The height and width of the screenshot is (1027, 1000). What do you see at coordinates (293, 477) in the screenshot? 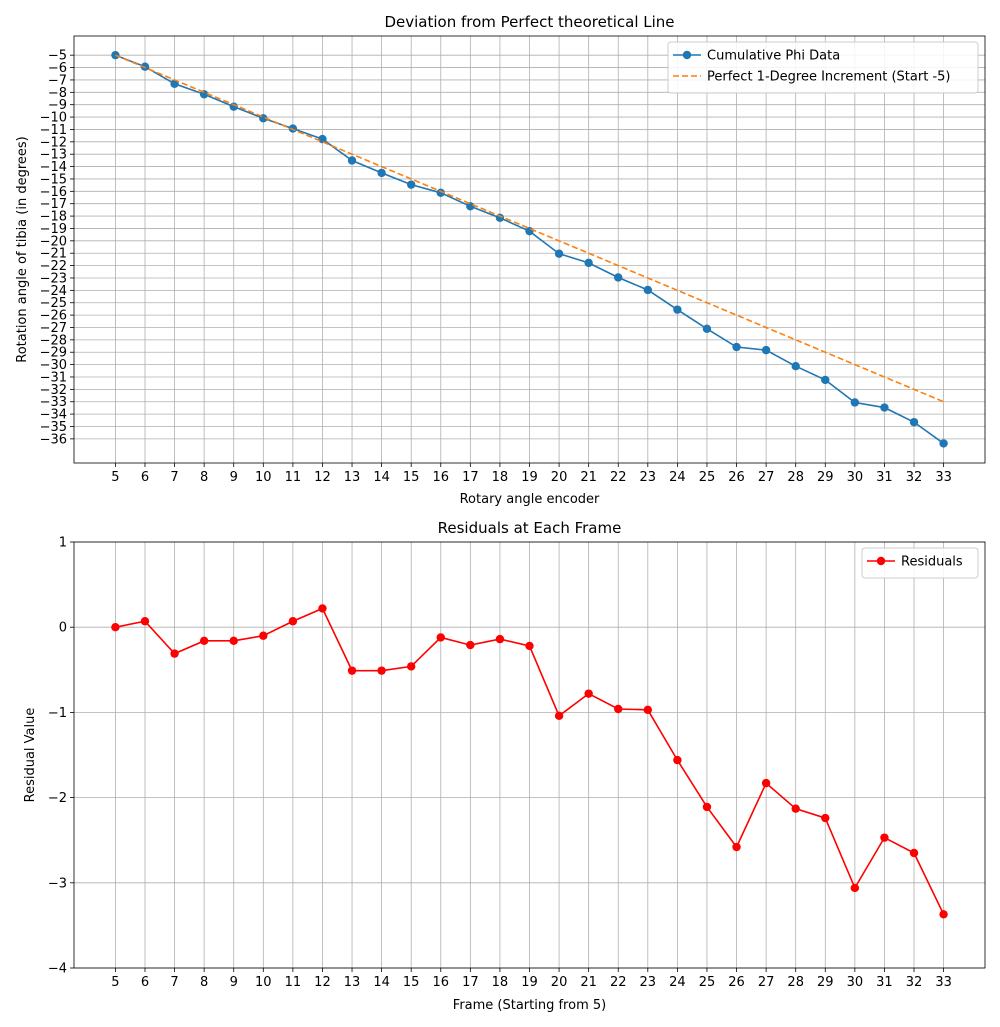
I see `x-tick-label: 11` at bounding box center [293, 477].